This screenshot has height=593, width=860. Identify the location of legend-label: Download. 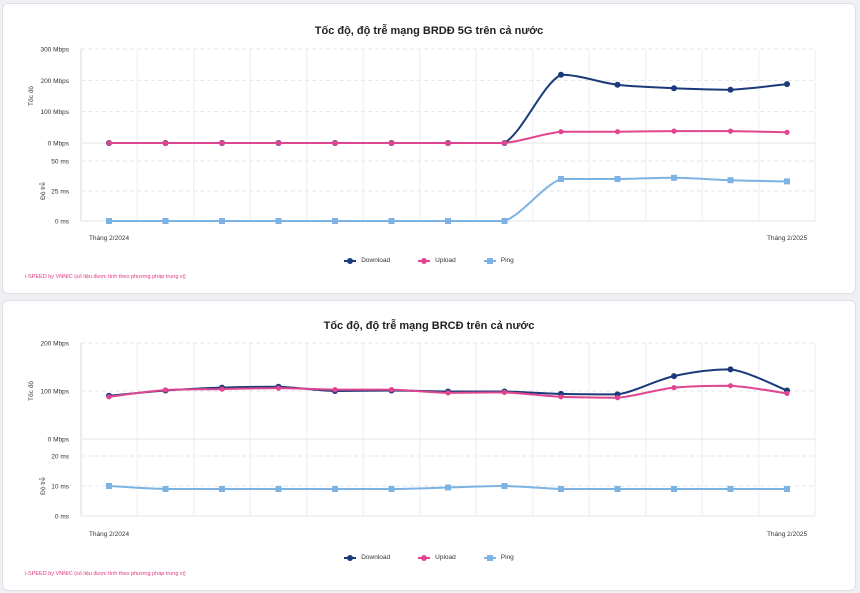
(376, 260).